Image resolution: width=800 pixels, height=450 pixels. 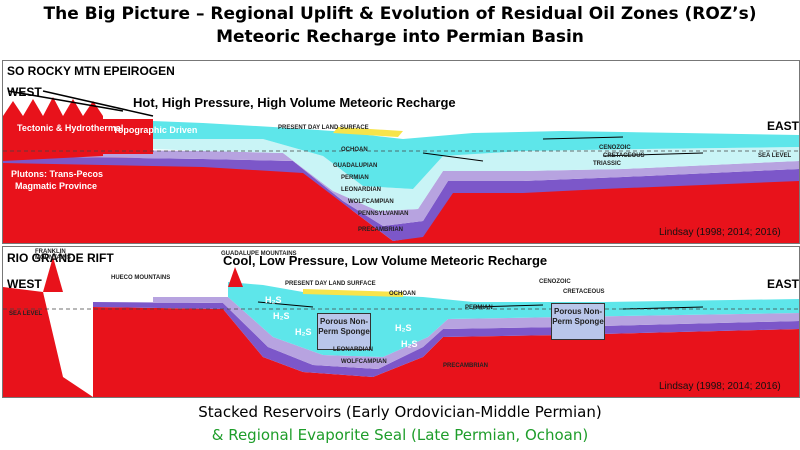 What do you see at coordinates (578, 321) in the screenshot?
I see `sponge-box-2: Porous Non-Perm Sponge` at bounding box center [578, 321].